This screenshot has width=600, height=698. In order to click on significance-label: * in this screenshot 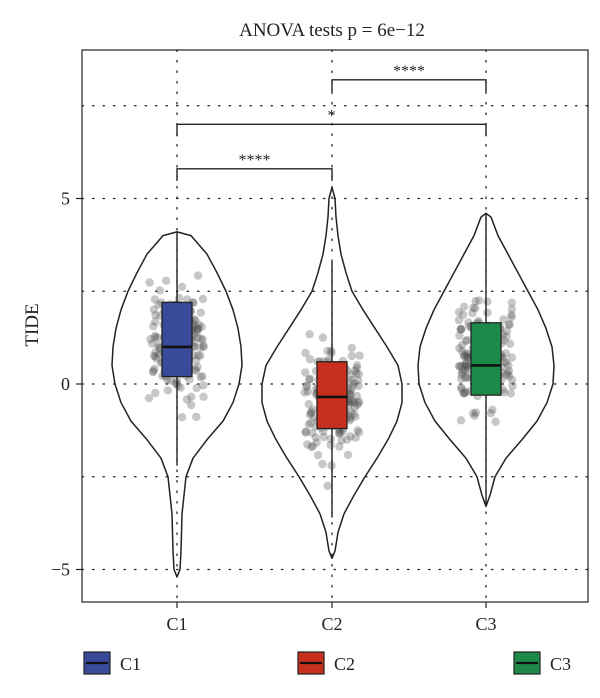, I will do `click(332, 115)`.